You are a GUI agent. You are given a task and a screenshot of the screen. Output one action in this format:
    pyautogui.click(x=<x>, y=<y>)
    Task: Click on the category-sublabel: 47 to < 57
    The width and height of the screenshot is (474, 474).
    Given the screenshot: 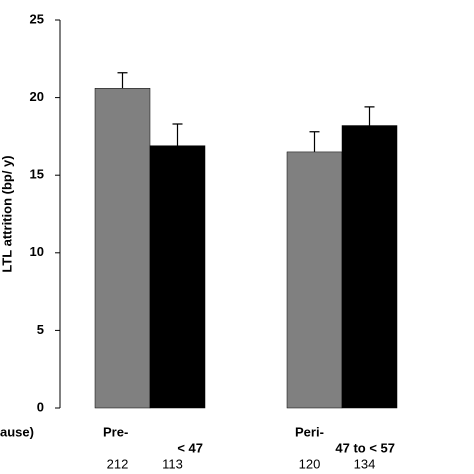 What is the action you would take?
    pyautogui.click(x=365, y=447)
    